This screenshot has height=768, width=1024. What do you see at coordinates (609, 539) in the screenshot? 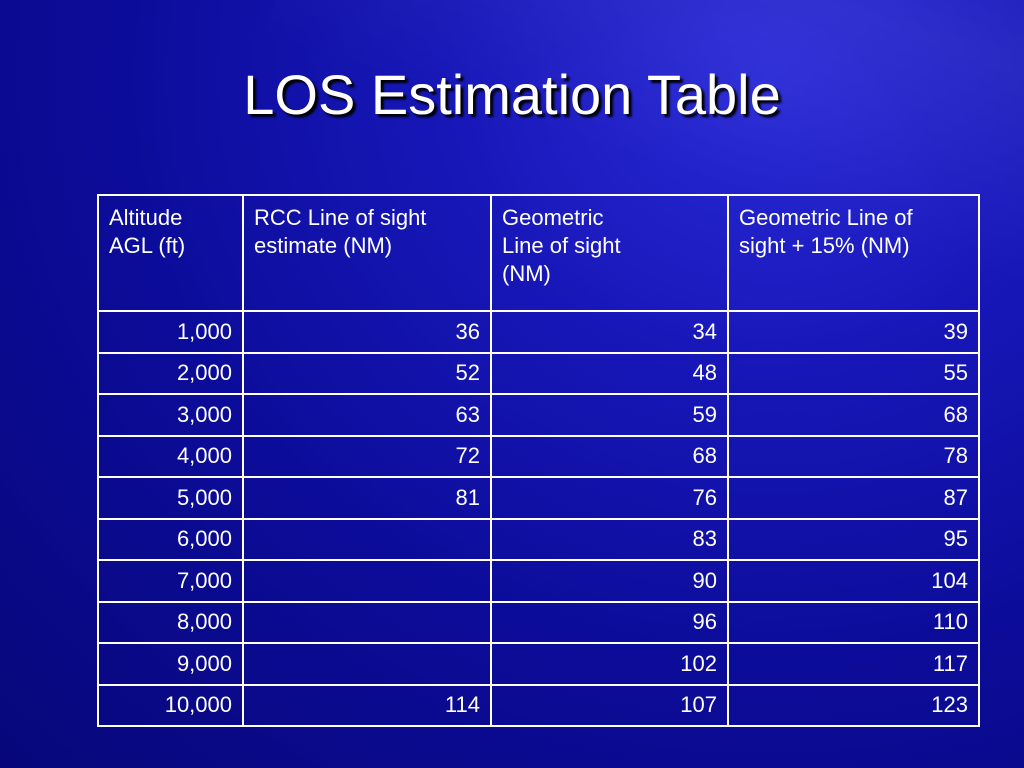
I see `table-cell: 83` at bounding box center [609, 539].